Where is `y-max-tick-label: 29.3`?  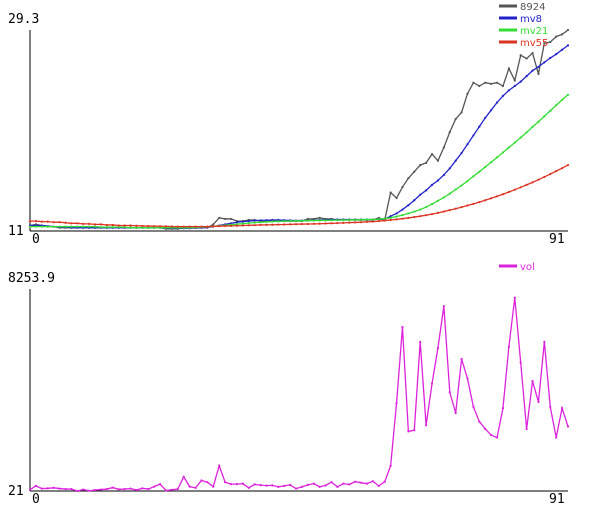 y-max-tick-label: 29.3 is located at coordinates (23, 19).